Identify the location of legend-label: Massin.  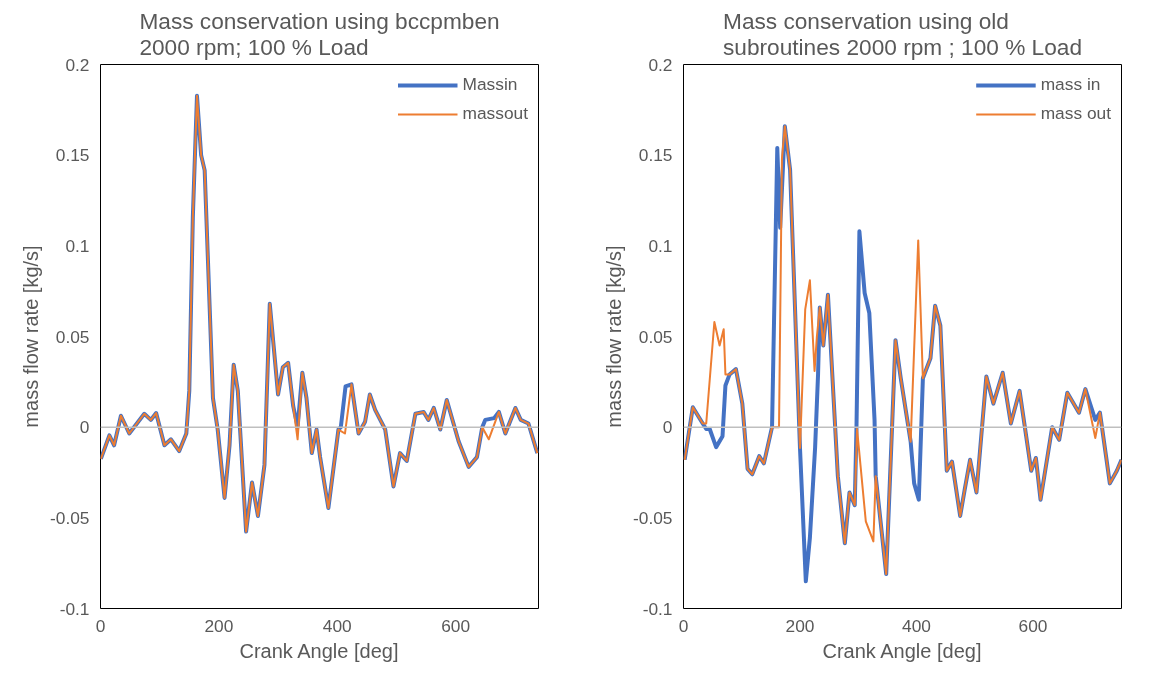
(490, 84).